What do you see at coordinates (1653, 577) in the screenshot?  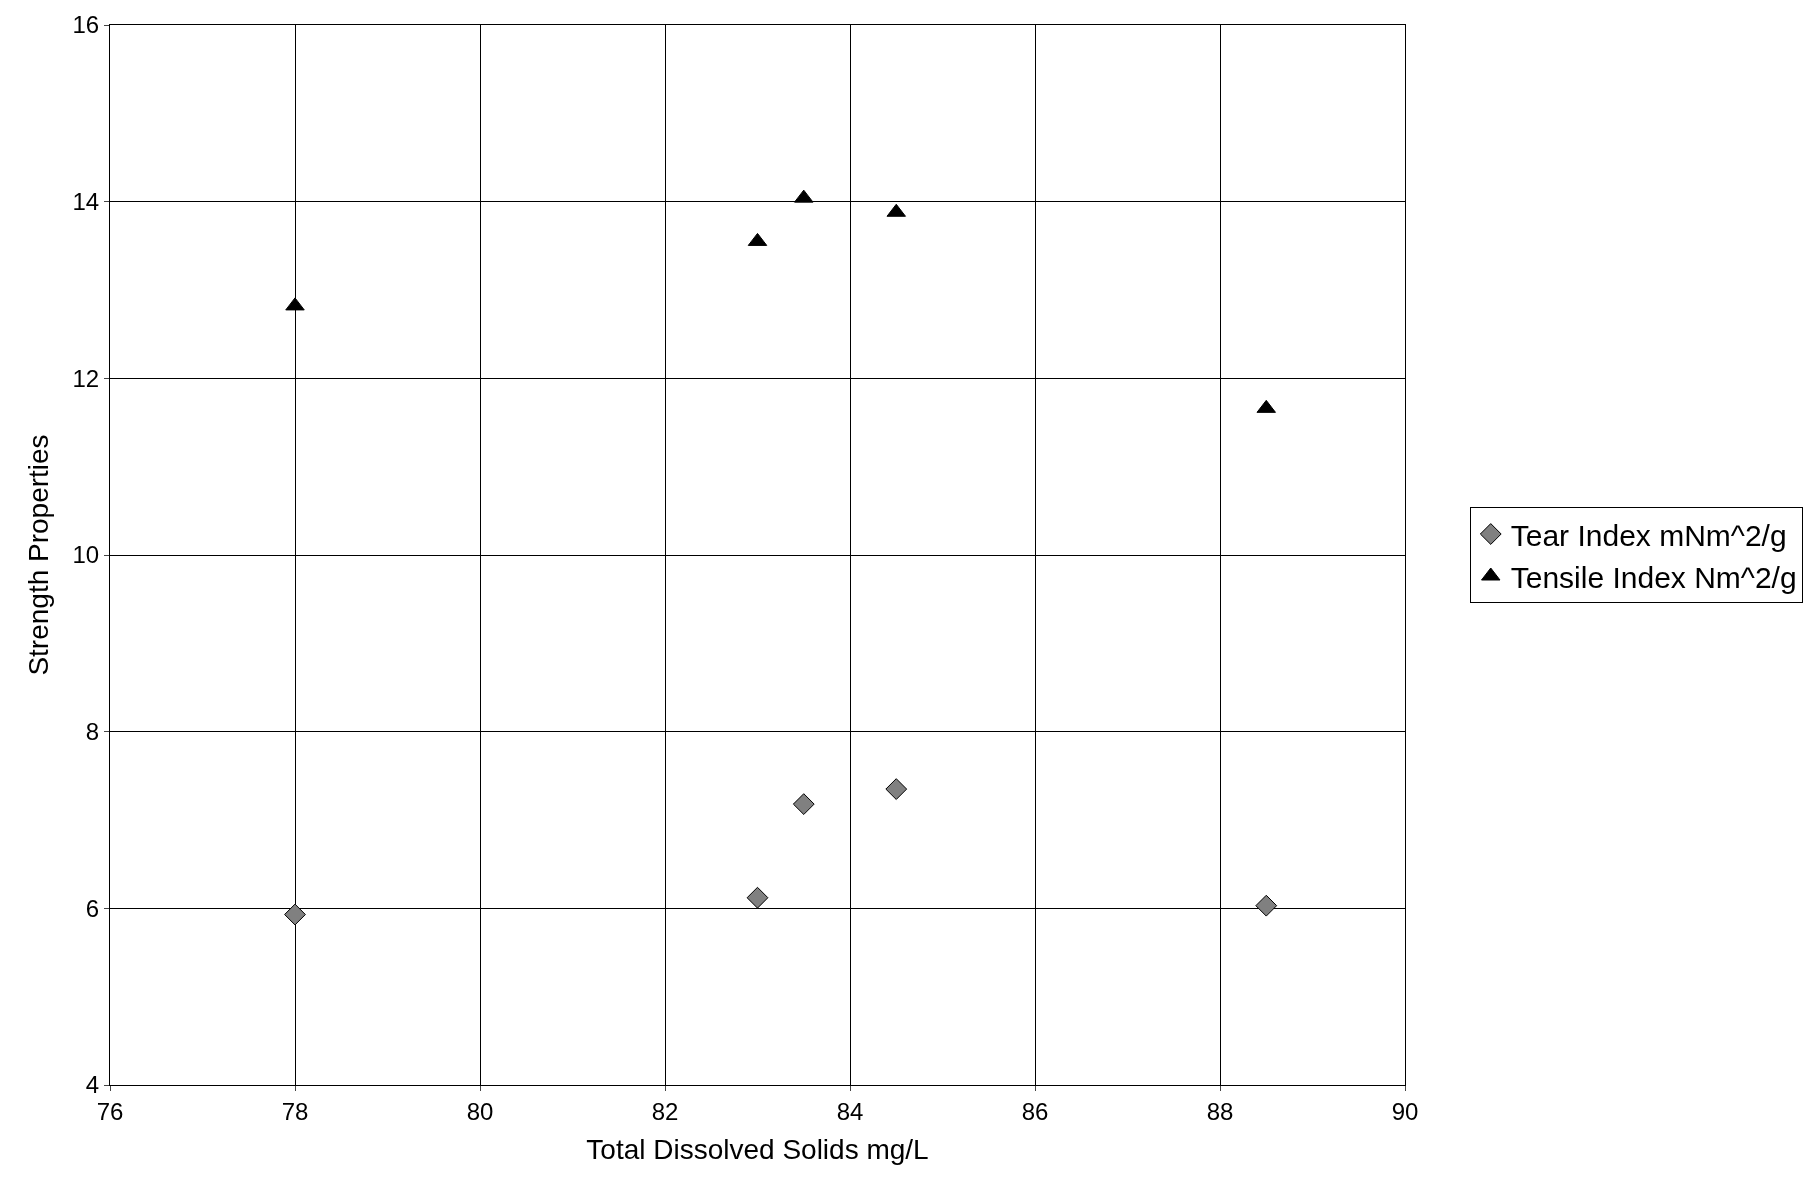 I see `legend-label: Tensile Index Nm^2/g` at bounding box center [1653, 577].